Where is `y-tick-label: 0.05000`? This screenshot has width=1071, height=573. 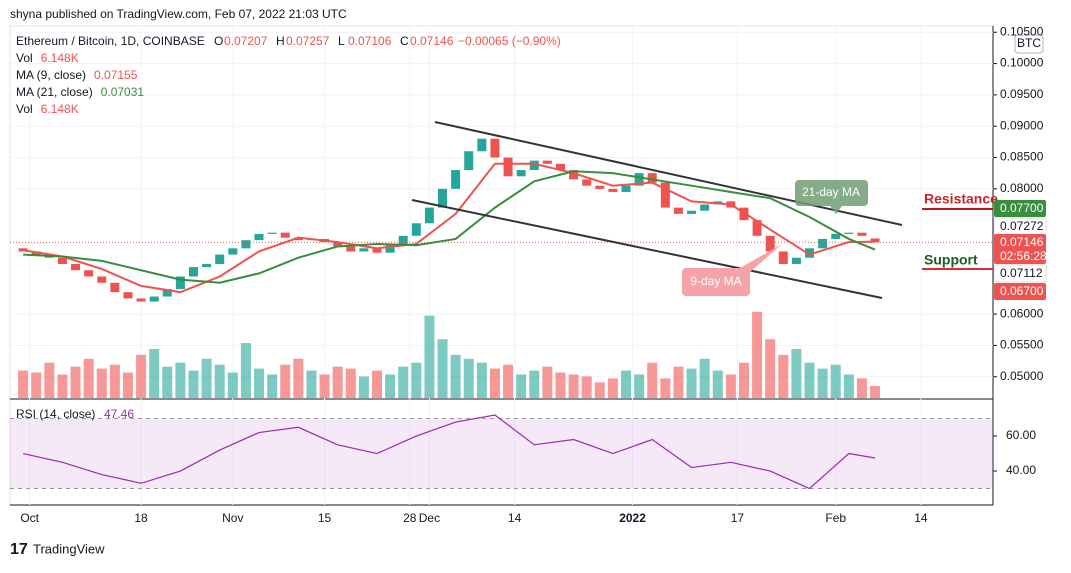
y-tick-label: 0.05000 is located at coordinates (1022, 376).